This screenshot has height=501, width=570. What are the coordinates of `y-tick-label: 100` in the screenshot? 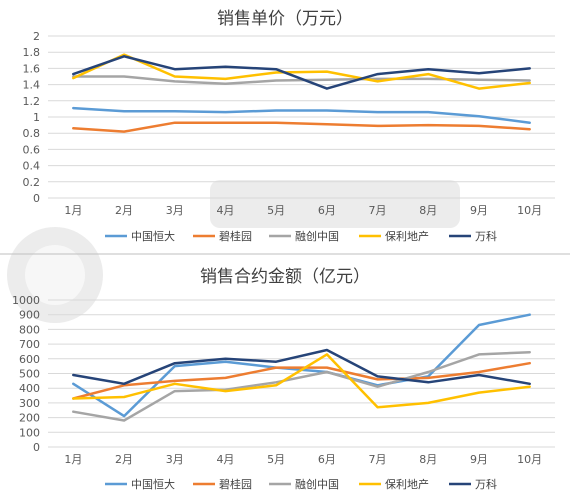 It's located at (29, 432).